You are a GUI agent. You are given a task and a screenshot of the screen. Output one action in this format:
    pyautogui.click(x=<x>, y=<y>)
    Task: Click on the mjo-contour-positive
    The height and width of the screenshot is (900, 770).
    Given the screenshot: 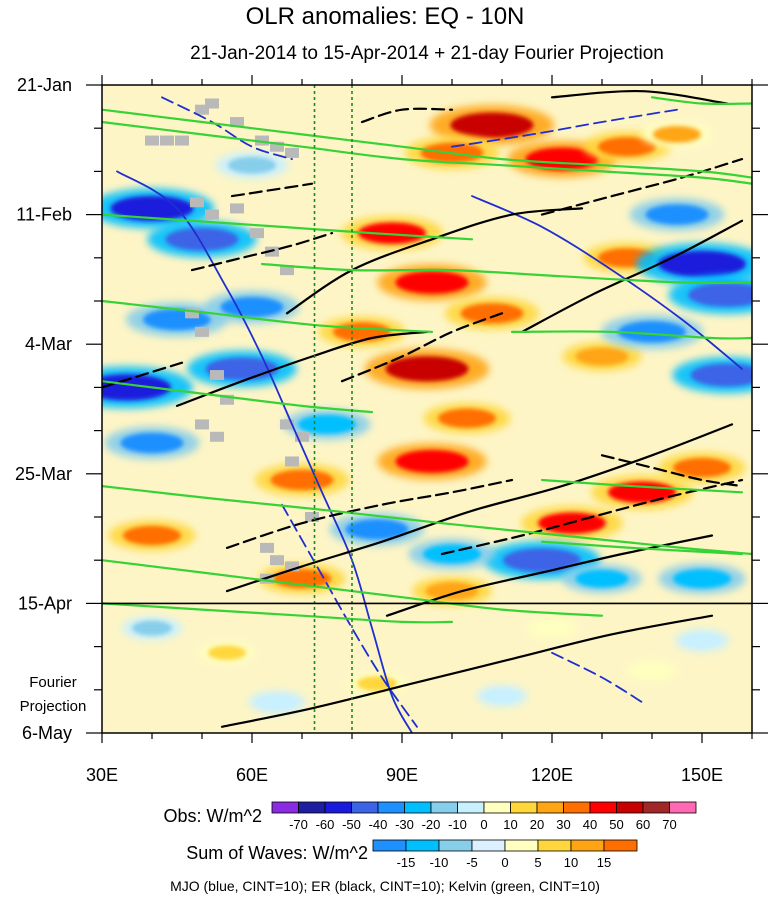 What is the action you would take?
    pyautogui.click(x=607, y=282)
    